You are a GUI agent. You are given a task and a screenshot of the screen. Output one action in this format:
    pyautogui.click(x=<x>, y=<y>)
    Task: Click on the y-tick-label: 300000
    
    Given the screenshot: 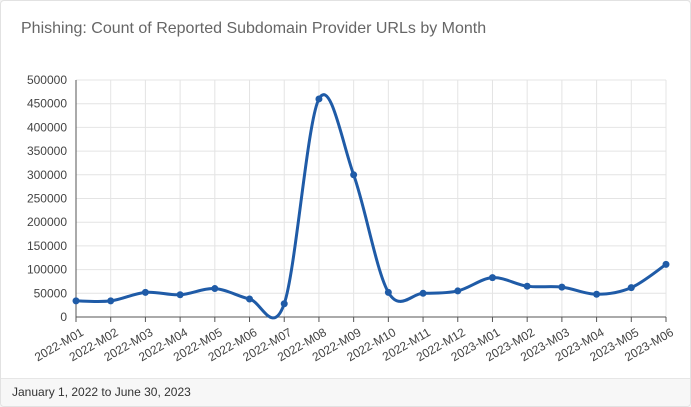 What is the action you would take?
    pyautogui.click(x=47, y=175)
    